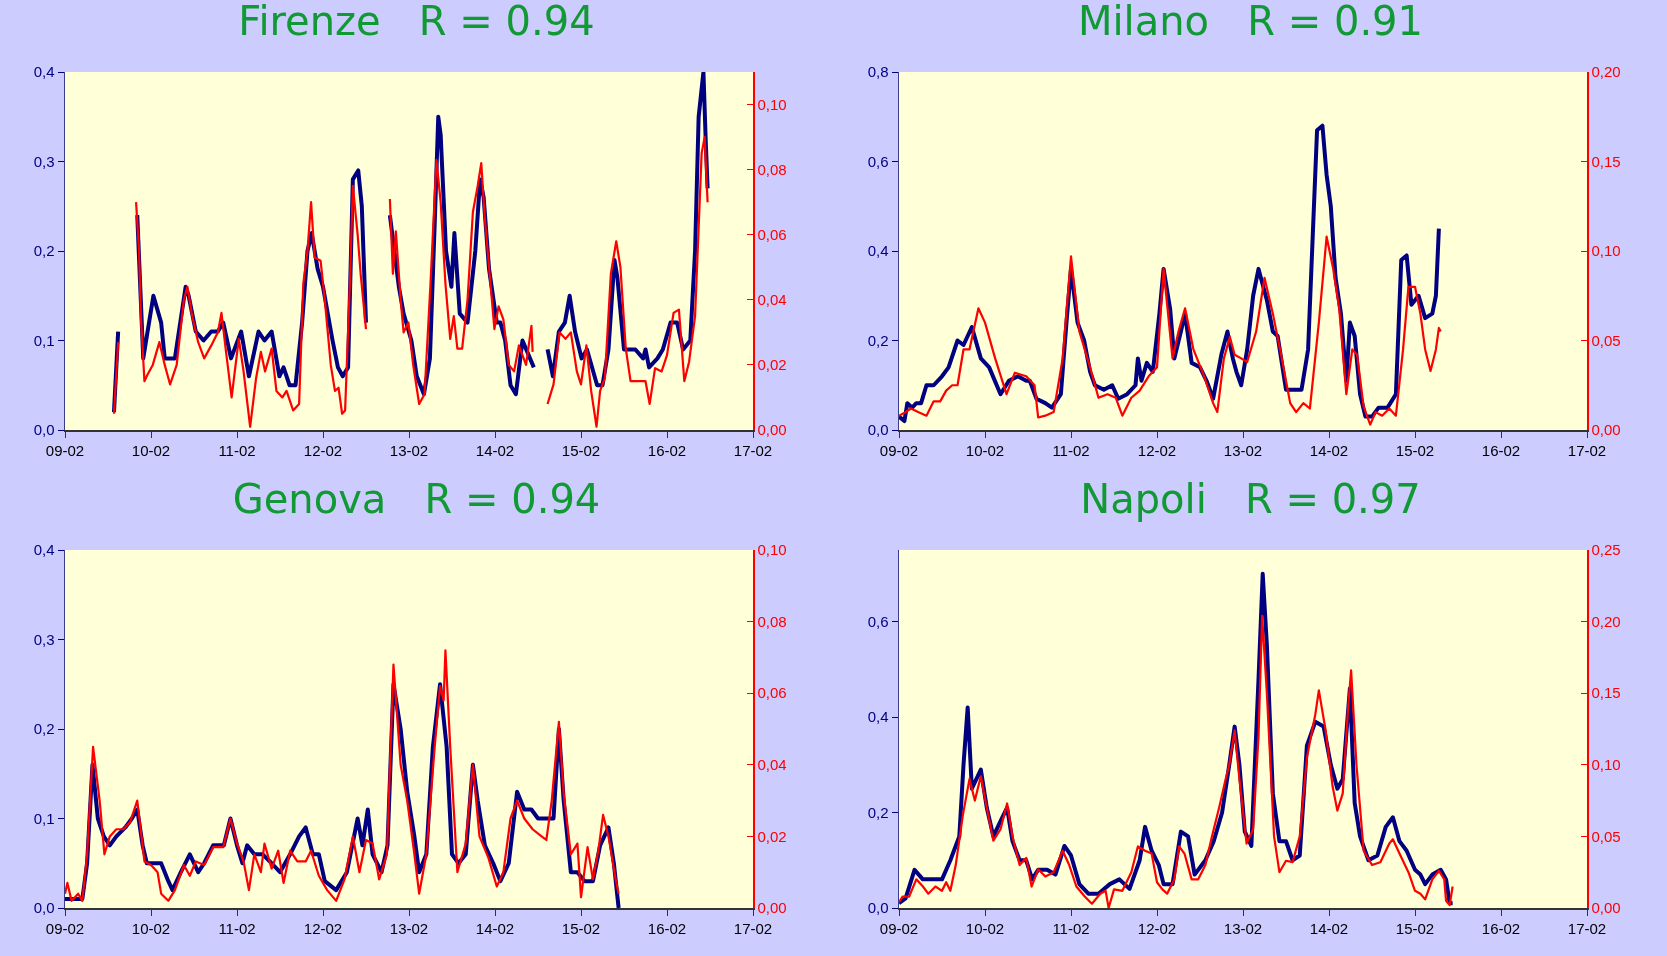  What do you see at coordinates (416, 22) in the screenshot?
I see `chart-title: Firenze R = 0.94` at bounding box center [416, 22].